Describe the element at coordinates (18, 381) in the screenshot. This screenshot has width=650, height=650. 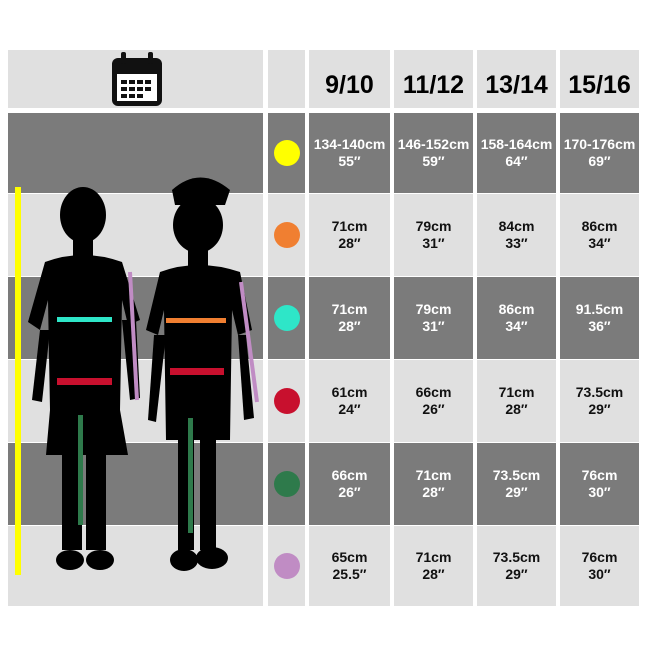
I see `height-measure-line` at that location.